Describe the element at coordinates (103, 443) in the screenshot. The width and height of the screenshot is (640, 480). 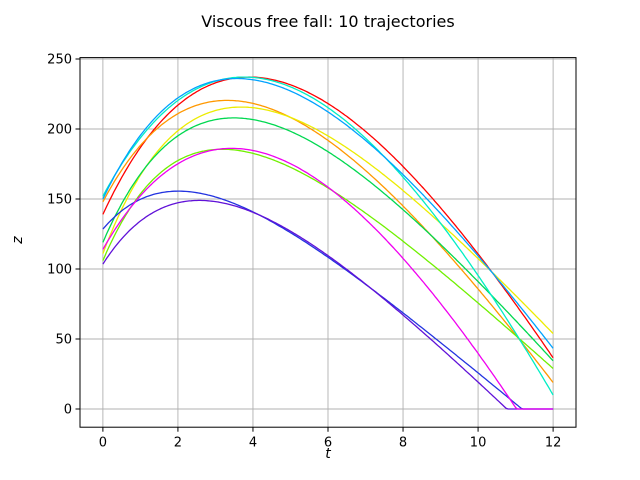
I see `tick-label-x-0: 0` at that location.